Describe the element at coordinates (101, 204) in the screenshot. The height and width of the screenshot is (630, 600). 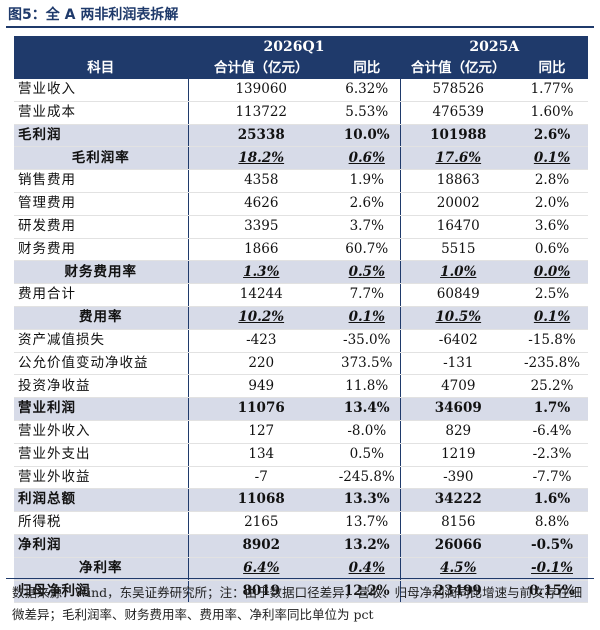
I see `row-item-label: 管理费用` at that location.